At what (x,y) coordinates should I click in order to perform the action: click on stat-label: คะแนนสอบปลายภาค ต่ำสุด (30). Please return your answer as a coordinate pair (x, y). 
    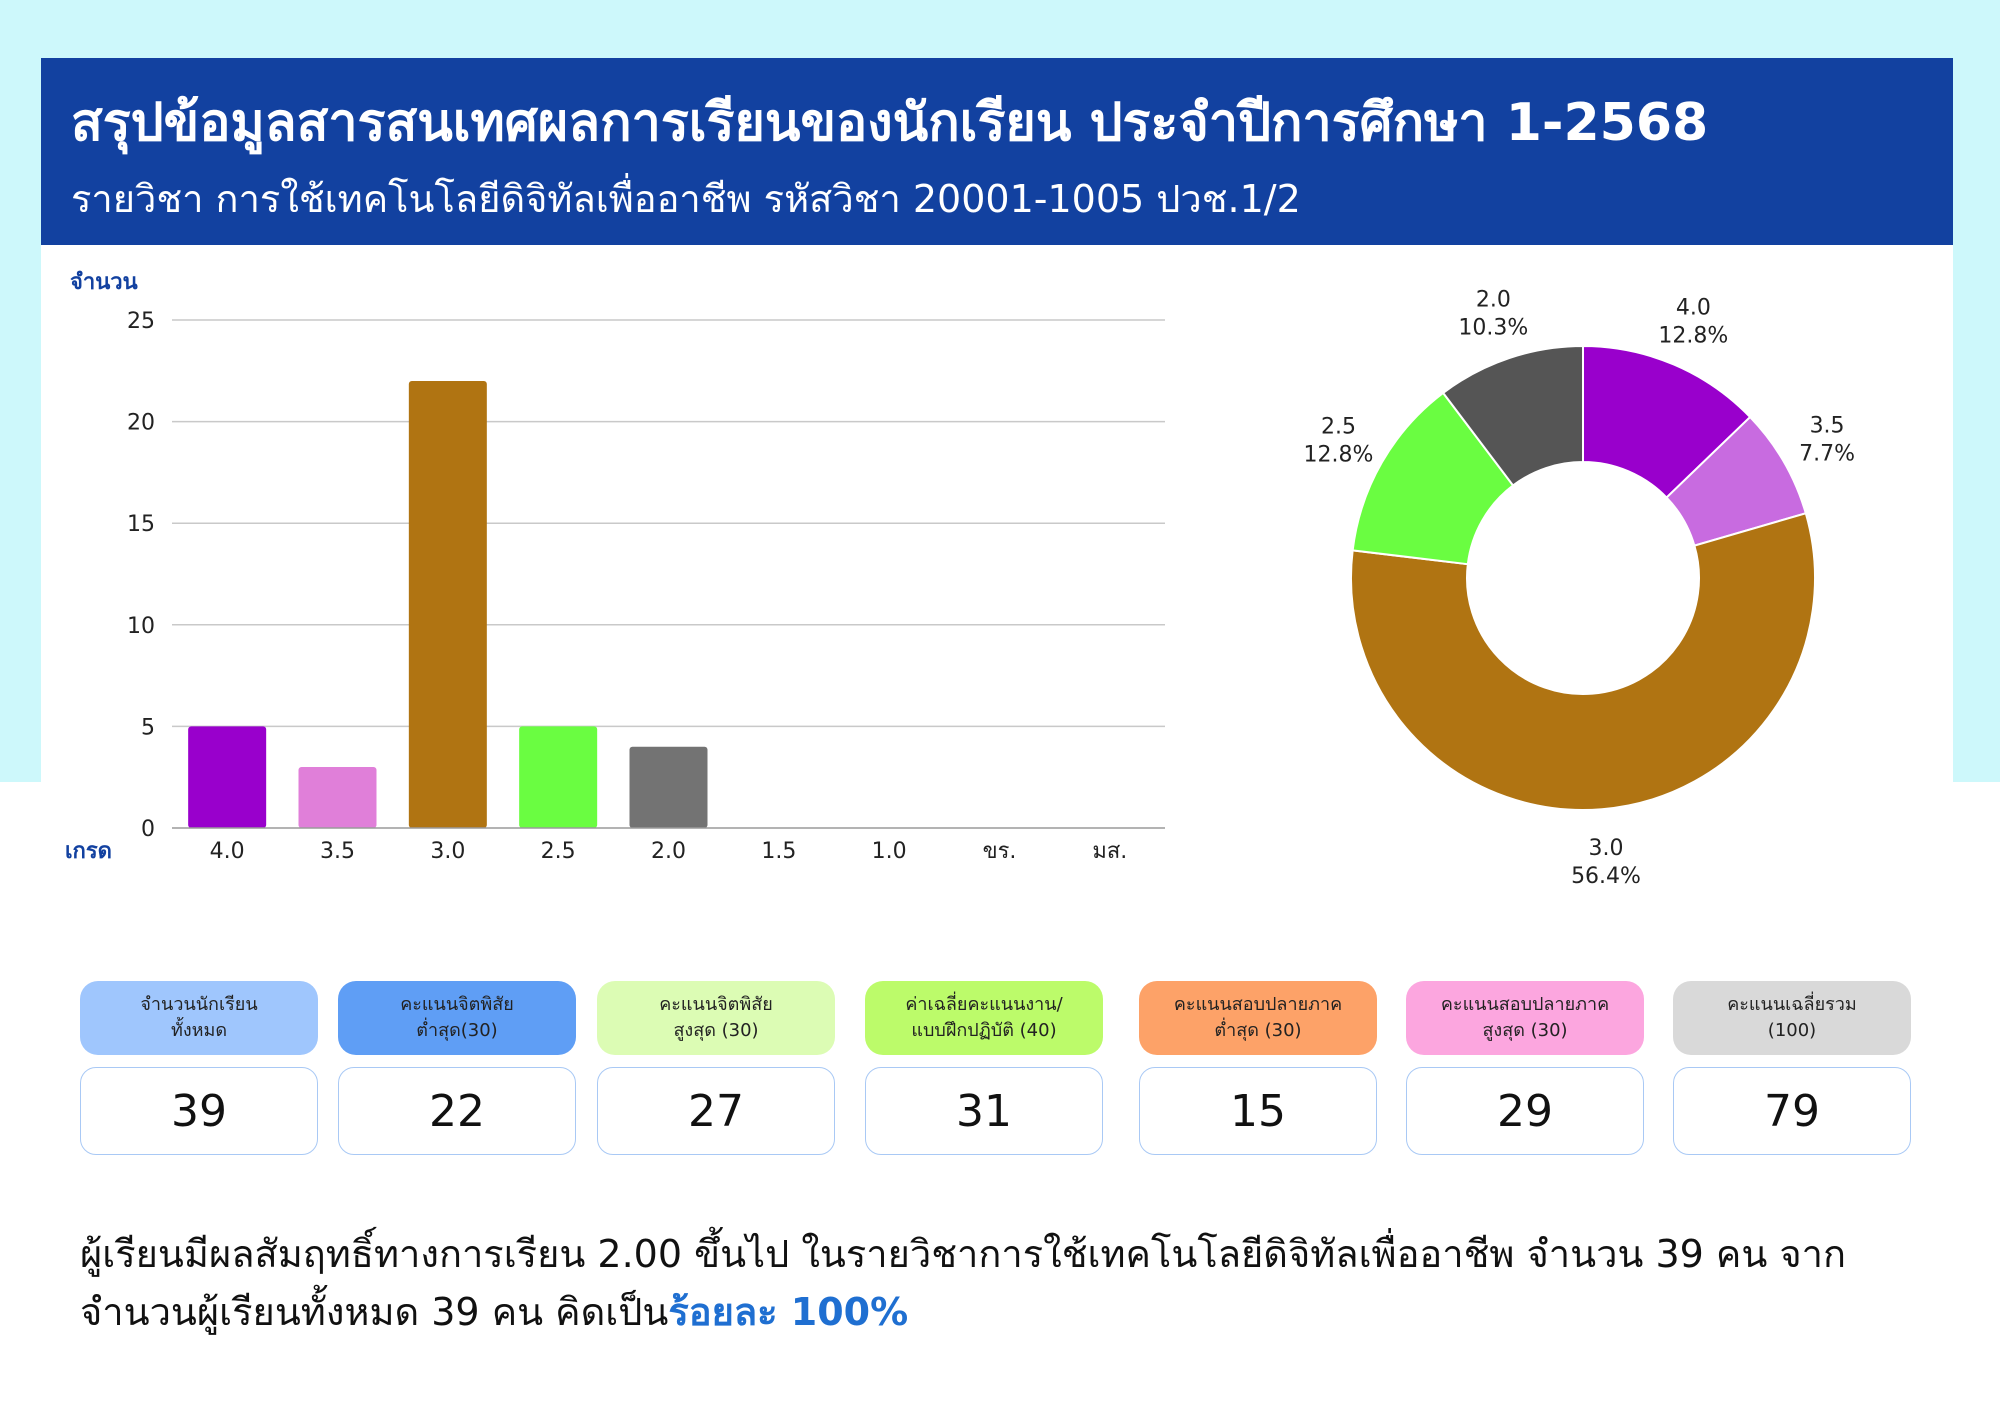
    Looking at the image, I should click on (1258, 1018).